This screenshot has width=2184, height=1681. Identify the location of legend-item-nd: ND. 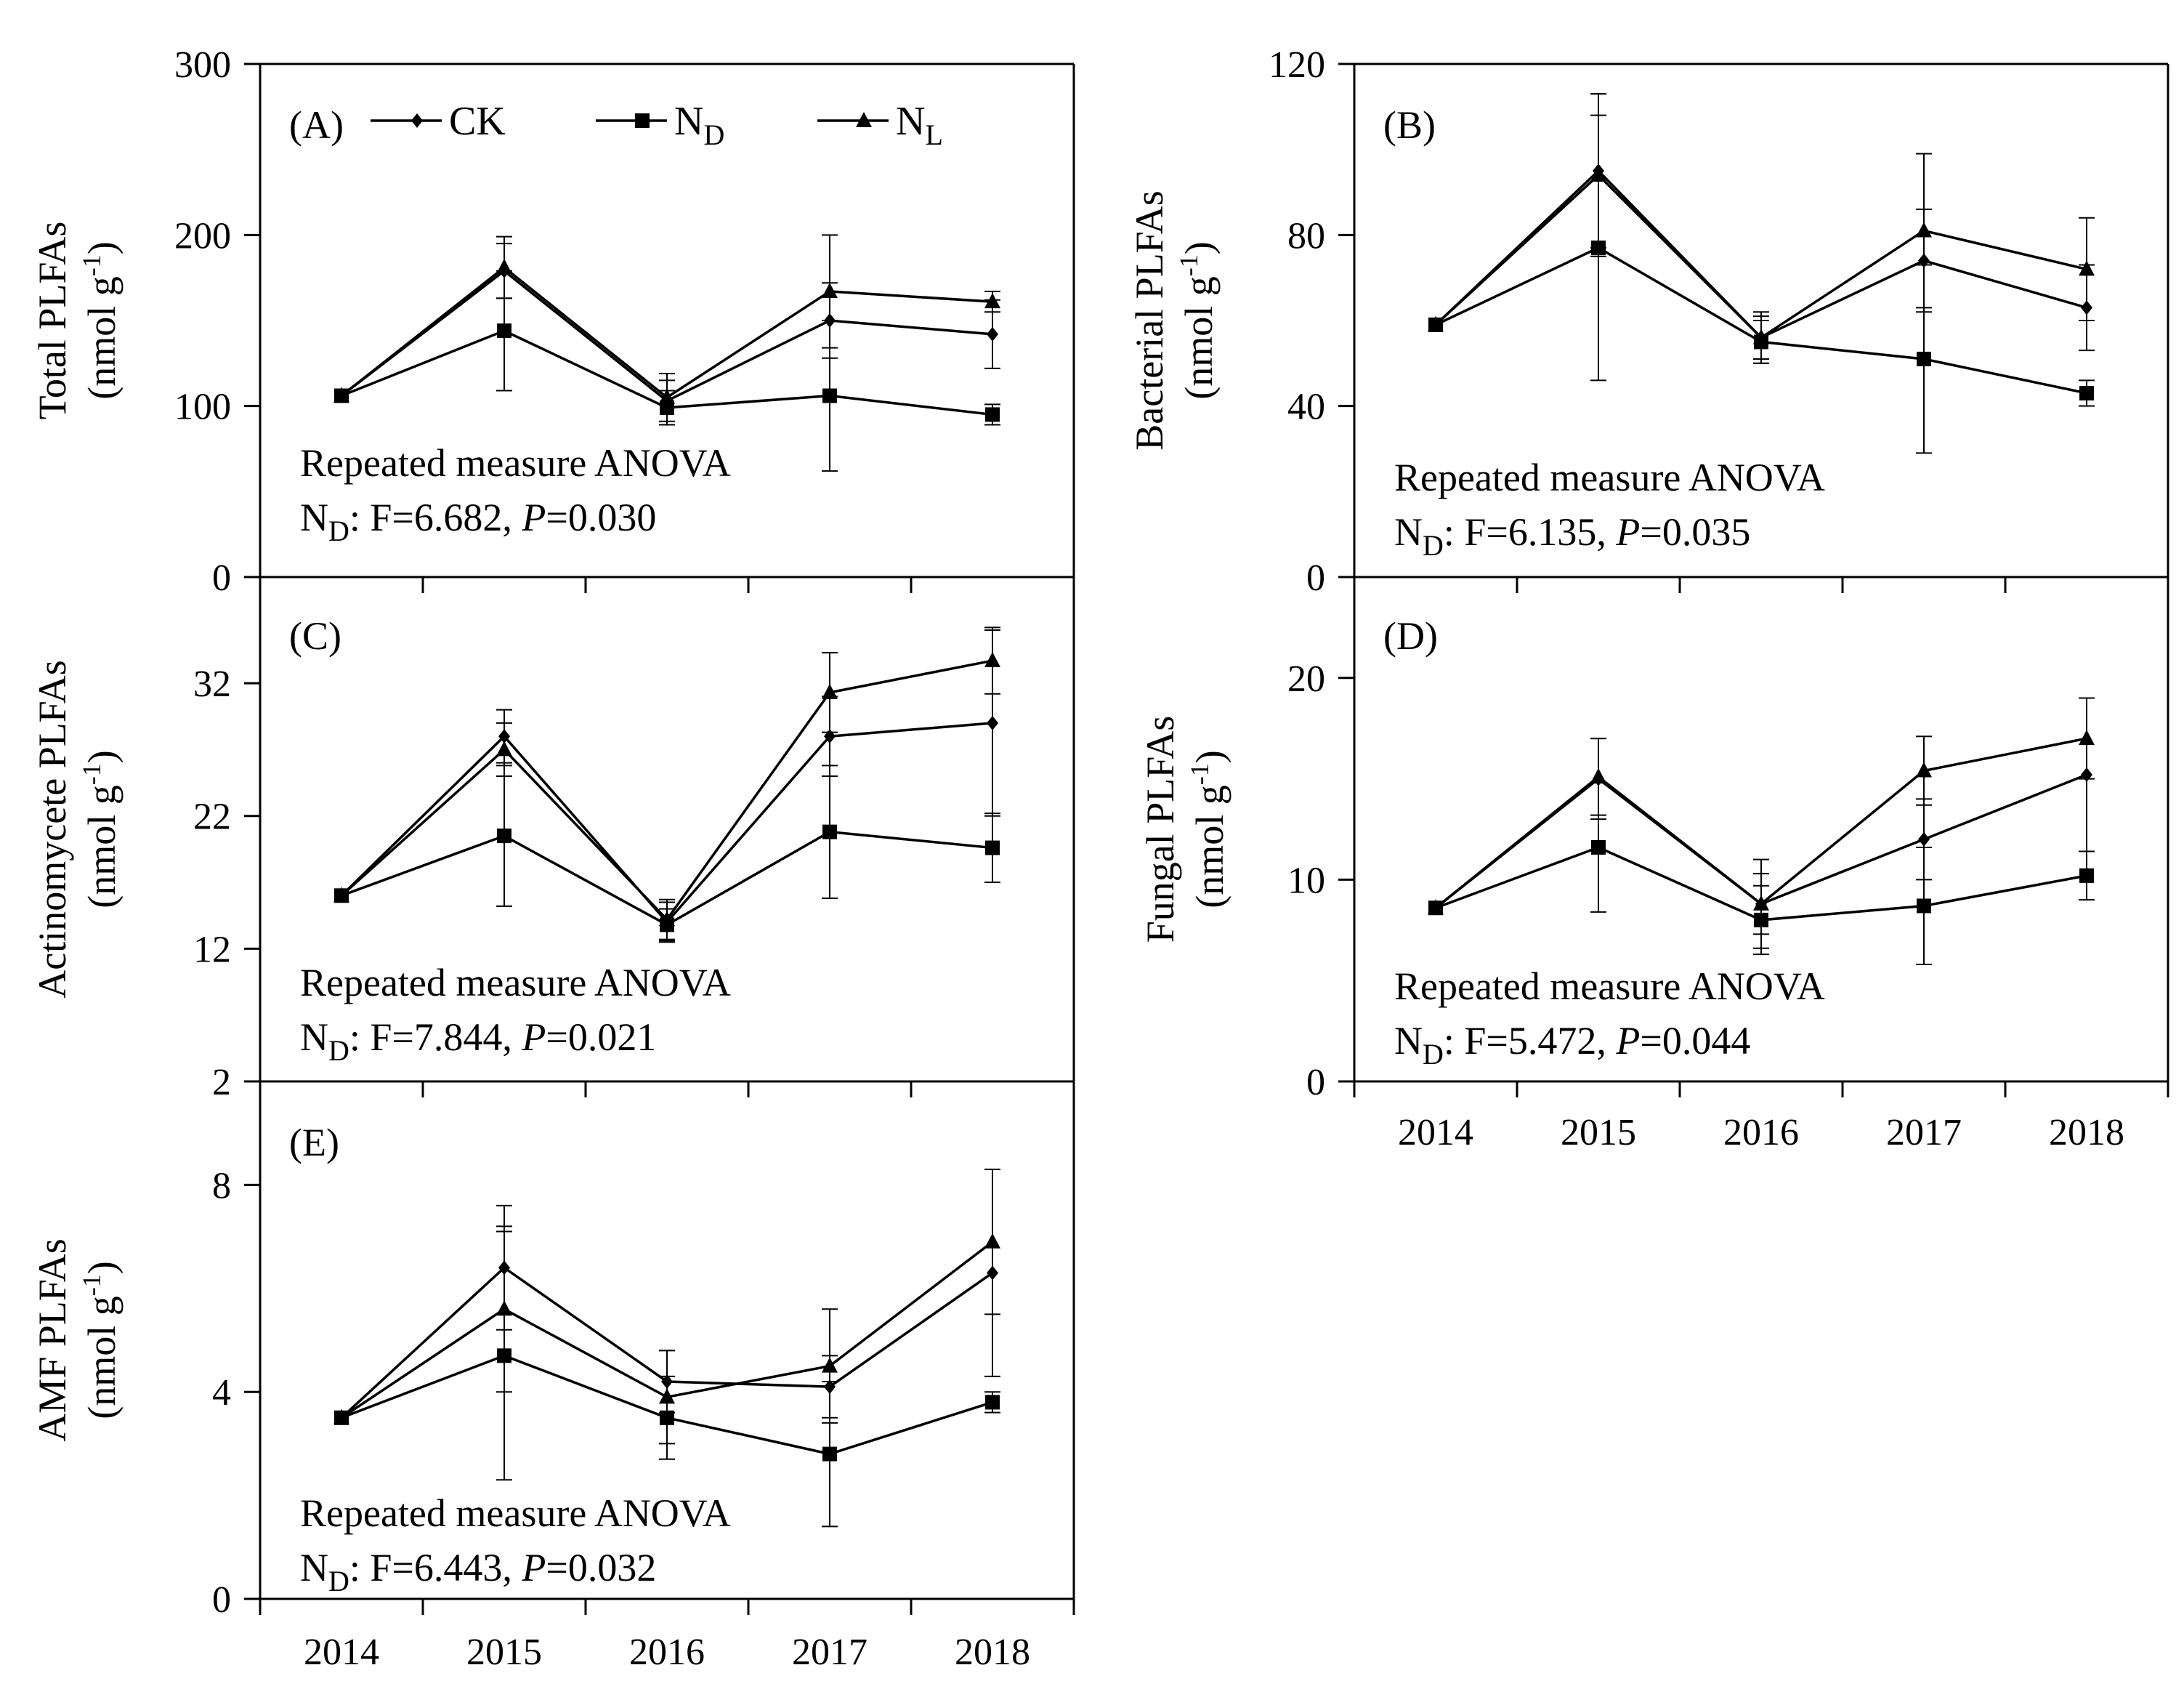
(660, 125).